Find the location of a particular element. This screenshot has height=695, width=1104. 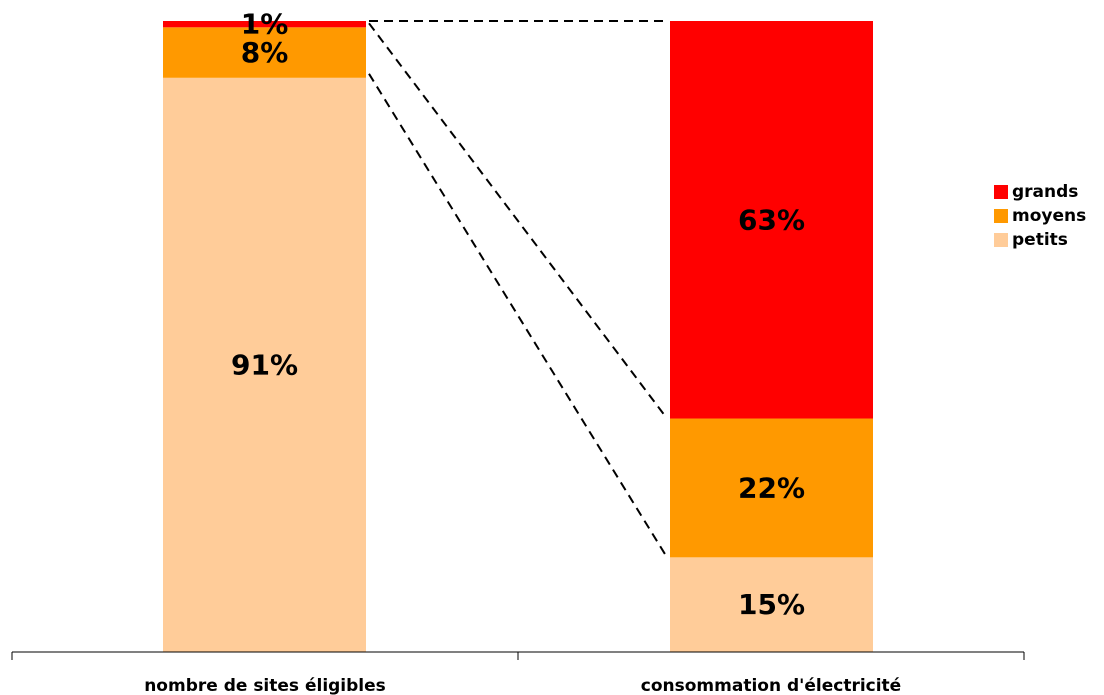

data-label-grands-consommation-d-electricite: 63% is located at coordinates (771, 219).